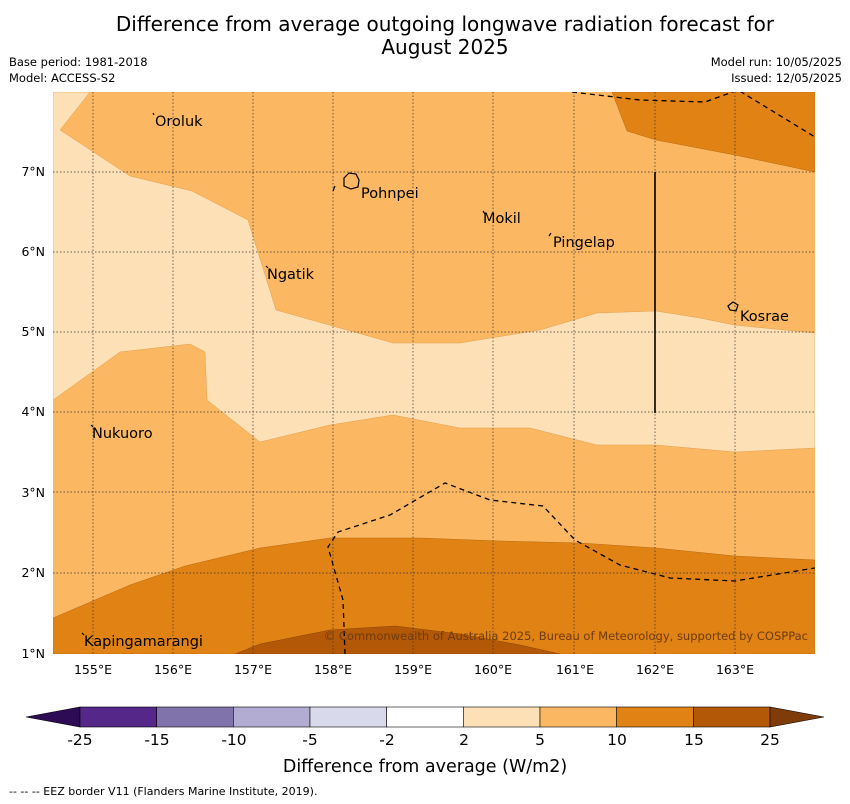  I want to click on metadata-left: Base period: 1981-2018 Model: ACCESS-S2, so click(78, 70).